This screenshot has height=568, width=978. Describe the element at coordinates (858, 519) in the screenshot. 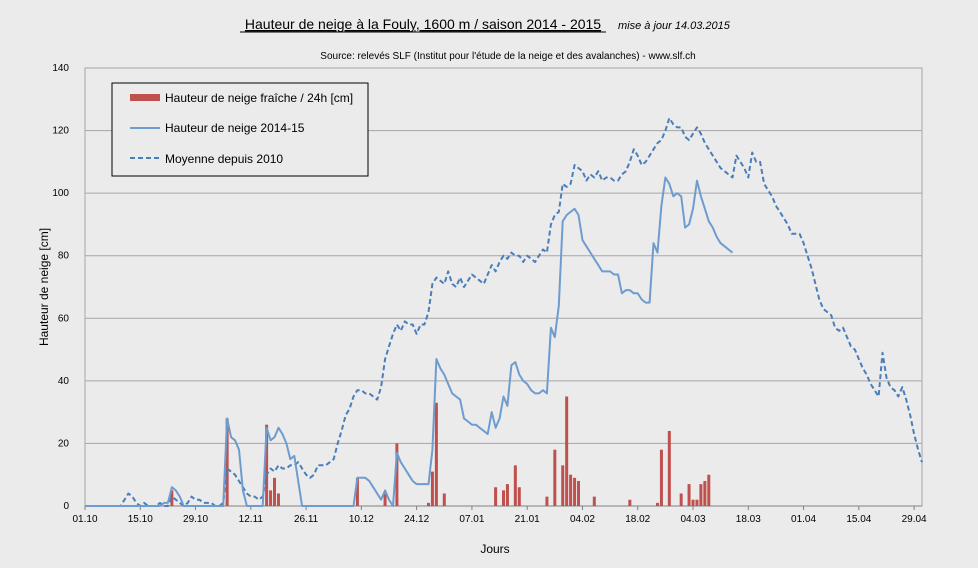

I see `x-tick-label: 15.04` at that location.